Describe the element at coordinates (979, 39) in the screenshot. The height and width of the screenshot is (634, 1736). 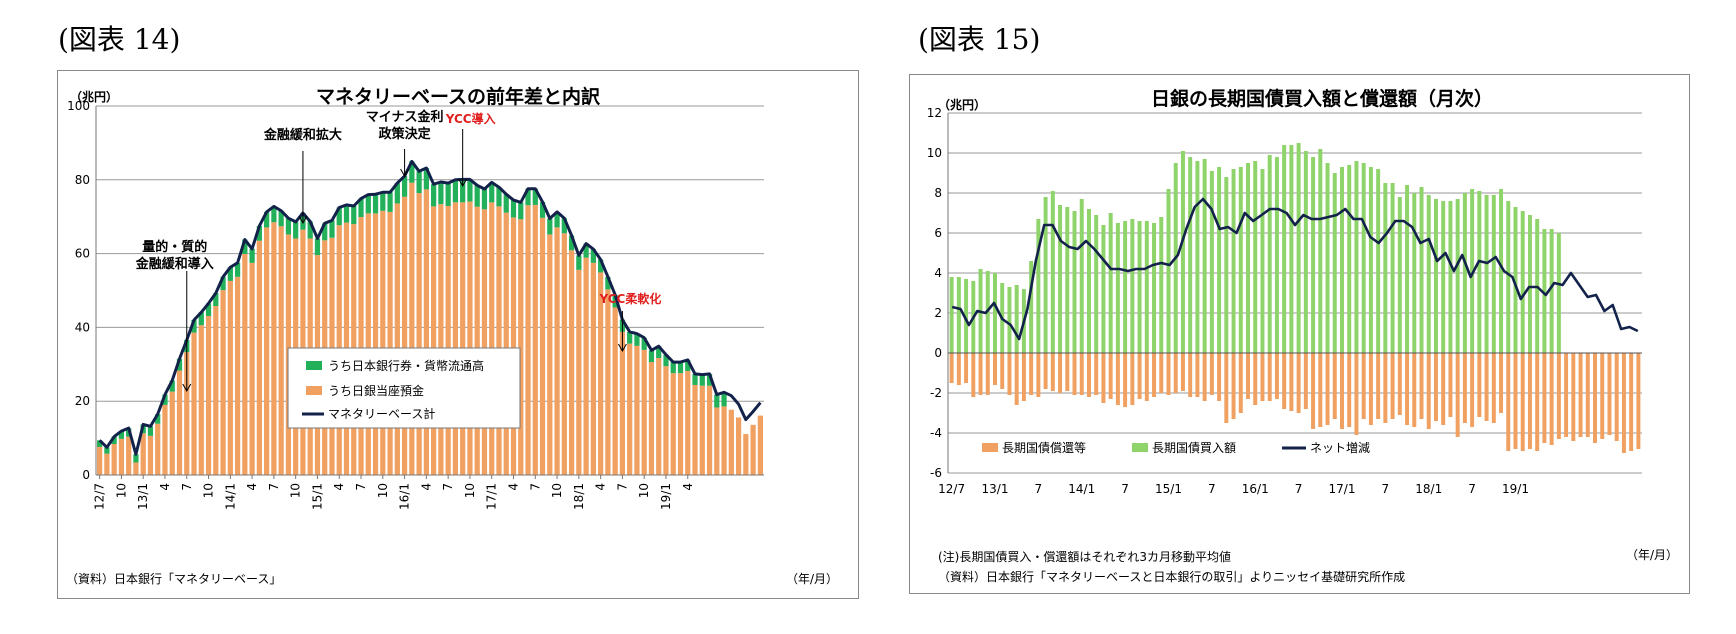
I see `figure-15-label: (図表 15)` at that location.